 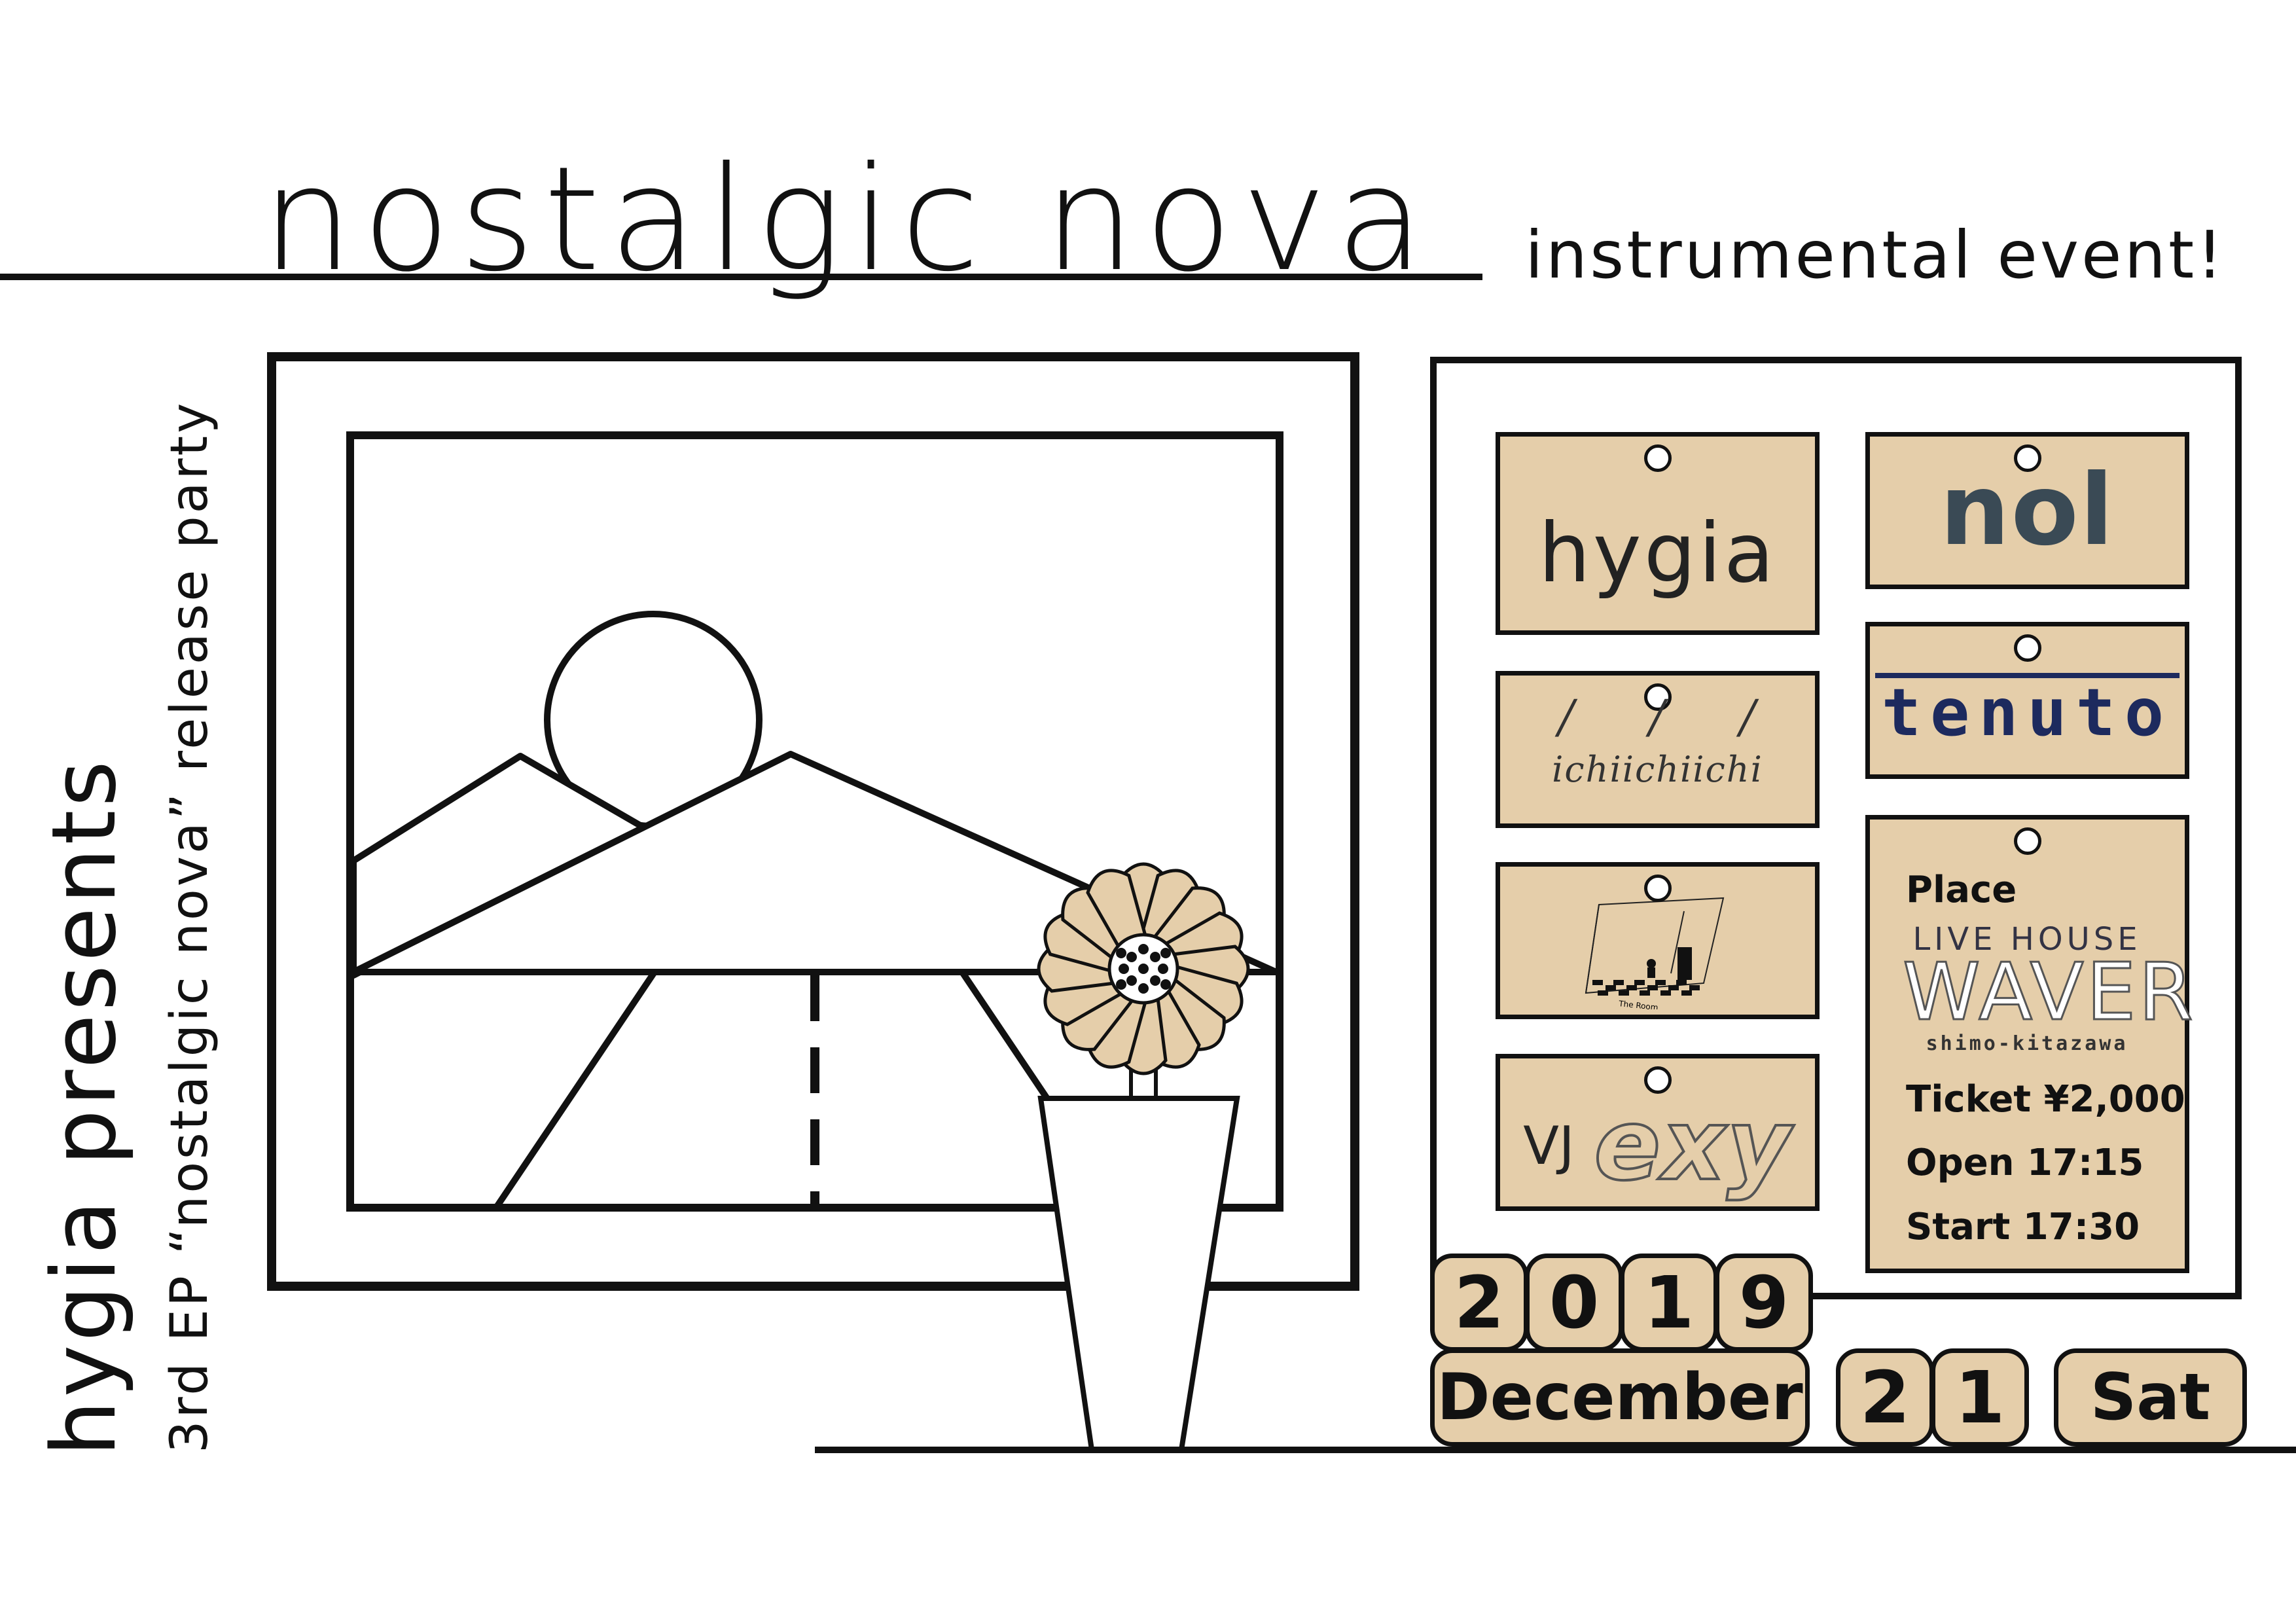 I want to click on tag-tenuto: tenuto, so click(x=2027, y=700).